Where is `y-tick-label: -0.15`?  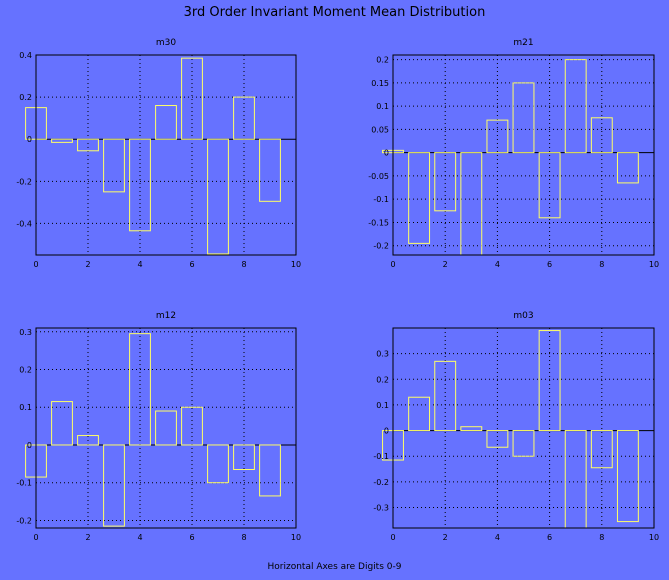
y-tick-label: -0.15 is located at coordinates (378, 222).